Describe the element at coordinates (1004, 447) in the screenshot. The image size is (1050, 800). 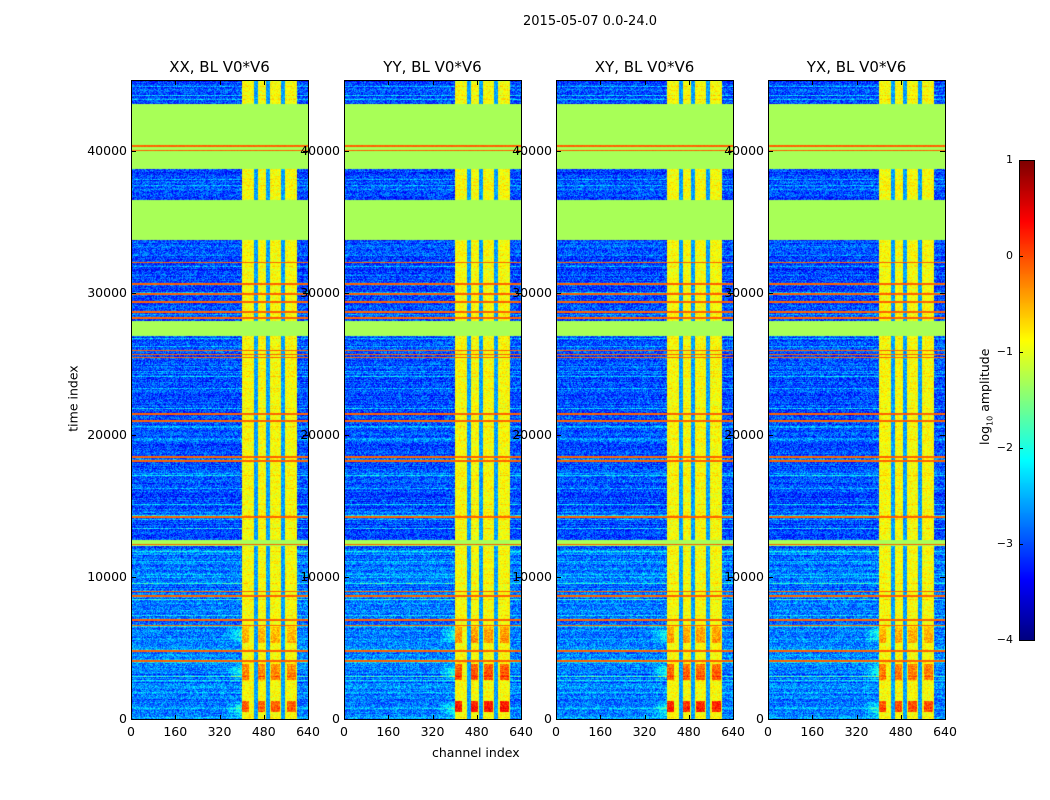
I see `colorbar-tick-label: −2` at that location.